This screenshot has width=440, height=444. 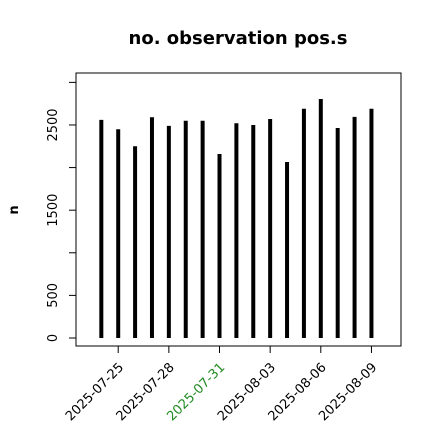 I want to click on y-tick-label: 0, so click(x=53, y=338).